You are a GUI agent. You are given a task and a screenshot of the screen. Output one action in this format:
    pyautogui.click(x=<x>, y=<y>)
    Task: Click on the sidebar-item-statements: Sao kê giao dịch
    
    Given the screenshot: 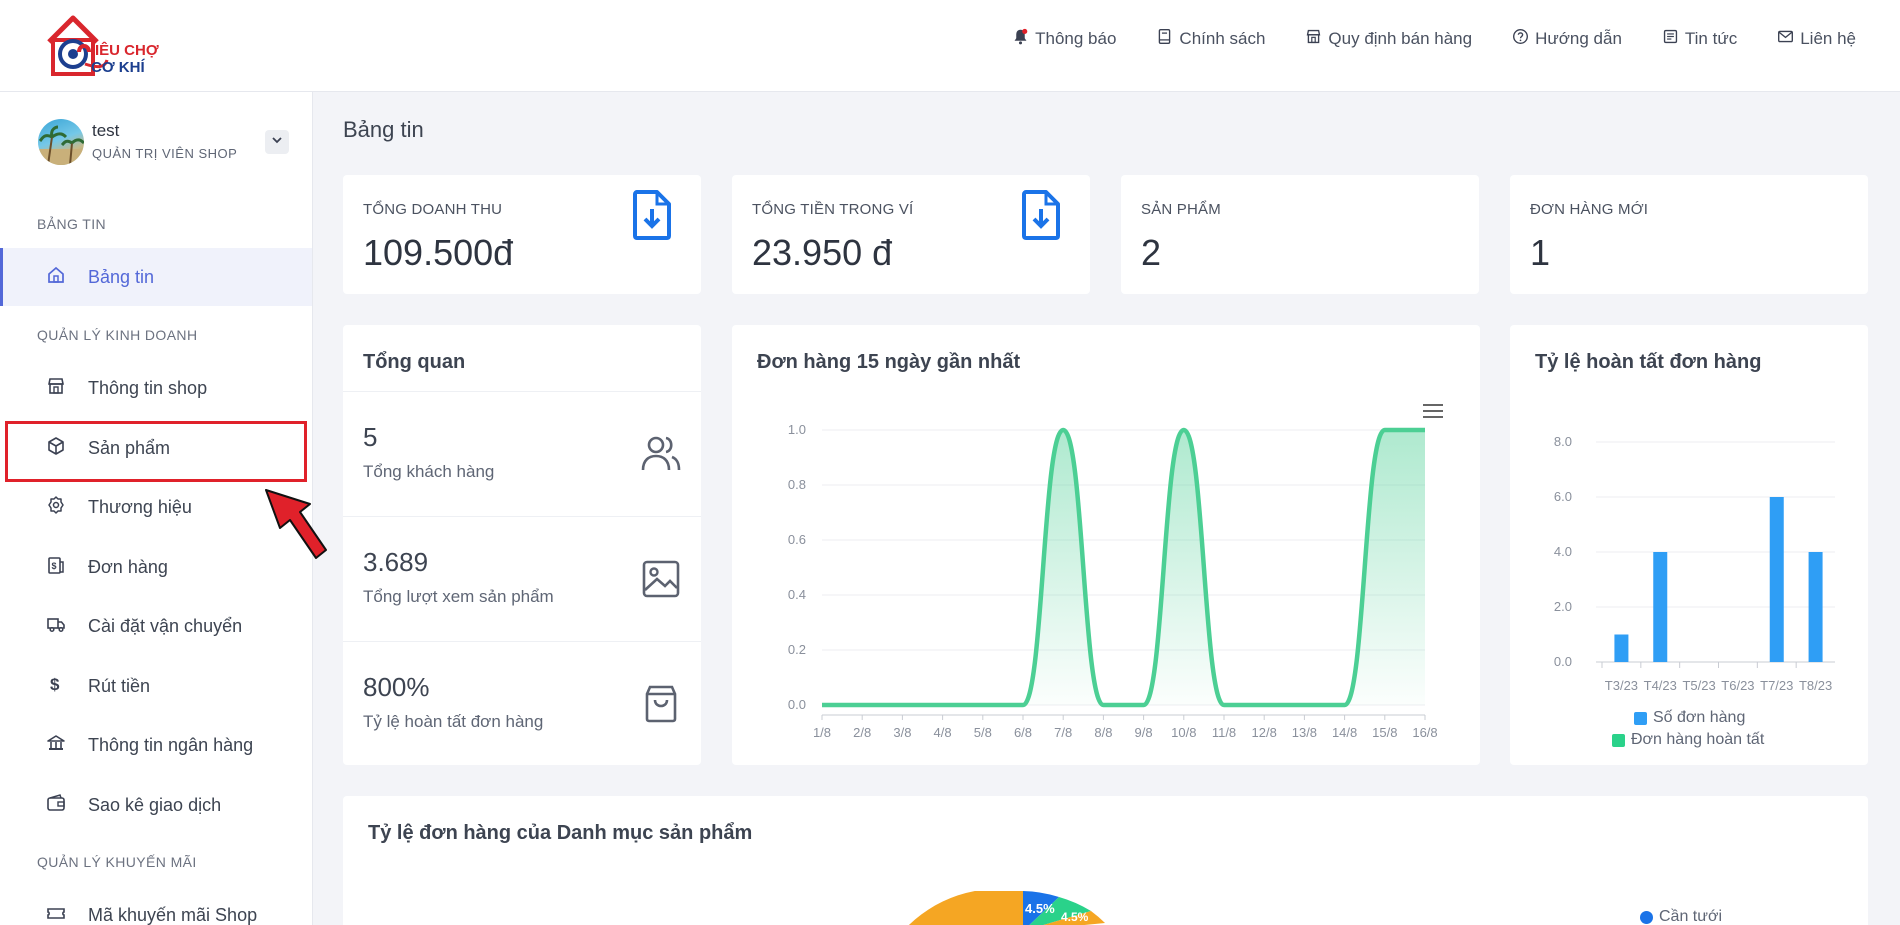 What is the action you would take?
    pyautogui.click(x=156, y=805)
    